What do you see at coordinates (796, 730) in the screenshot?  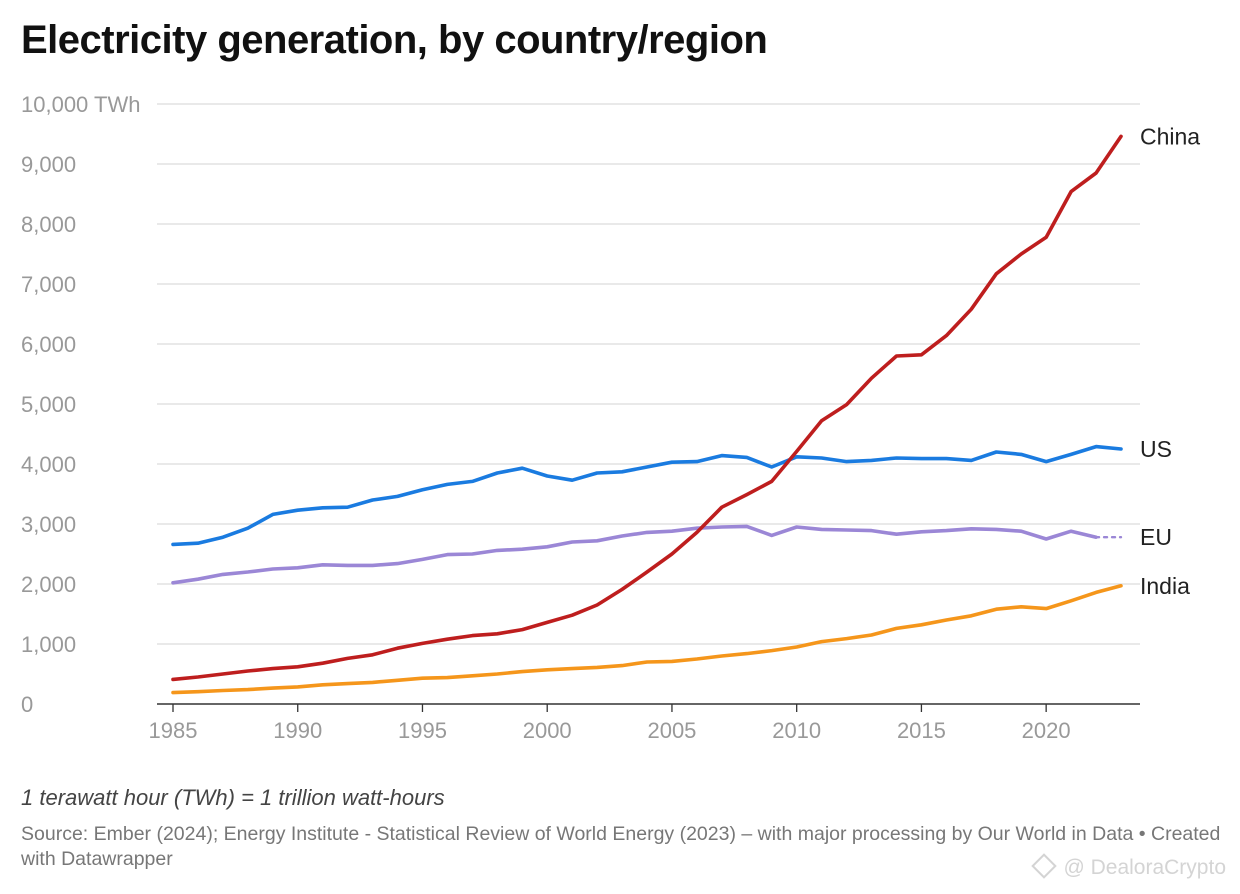 I see `x-tick-label-2010: 2010` at bounding box center [796, 730].